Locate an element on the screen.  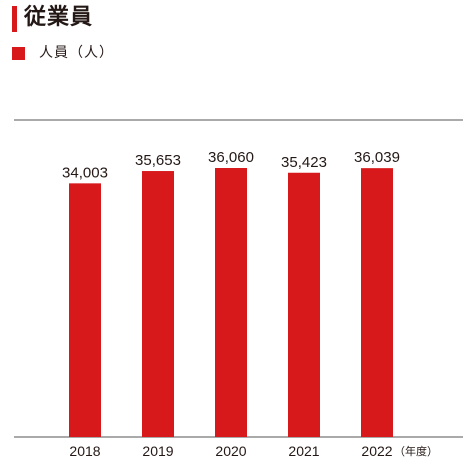
bar-2021 is located at coordinates (304, 304).